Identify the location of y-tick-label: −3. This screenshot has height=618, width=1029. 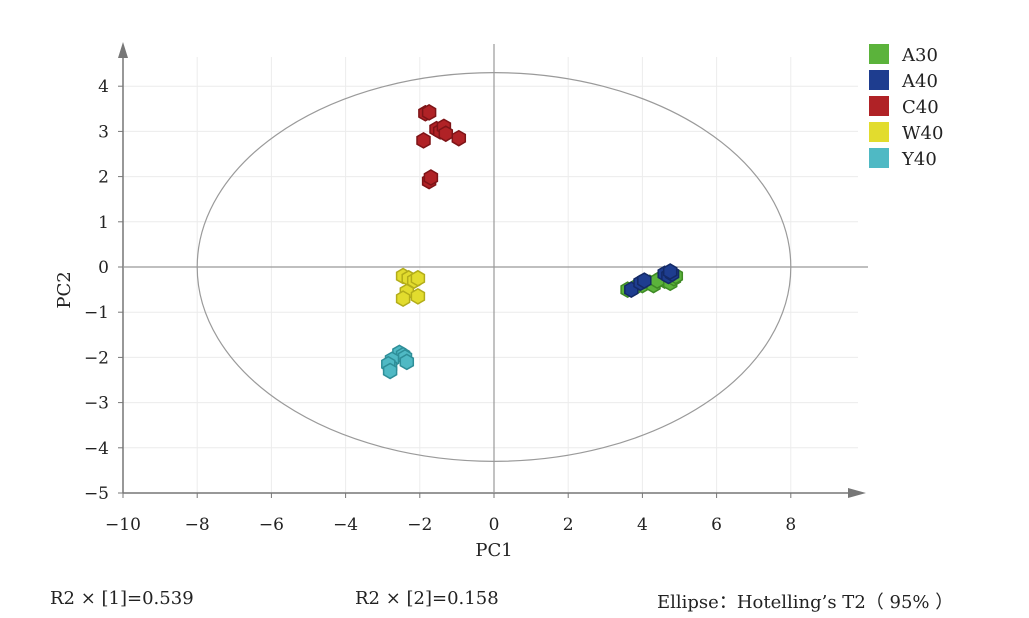
(96, 404).